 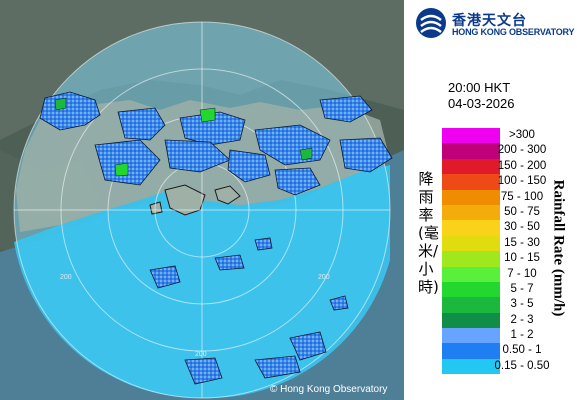 I want to click on legend-color-scale, so click(x=471, y=251).